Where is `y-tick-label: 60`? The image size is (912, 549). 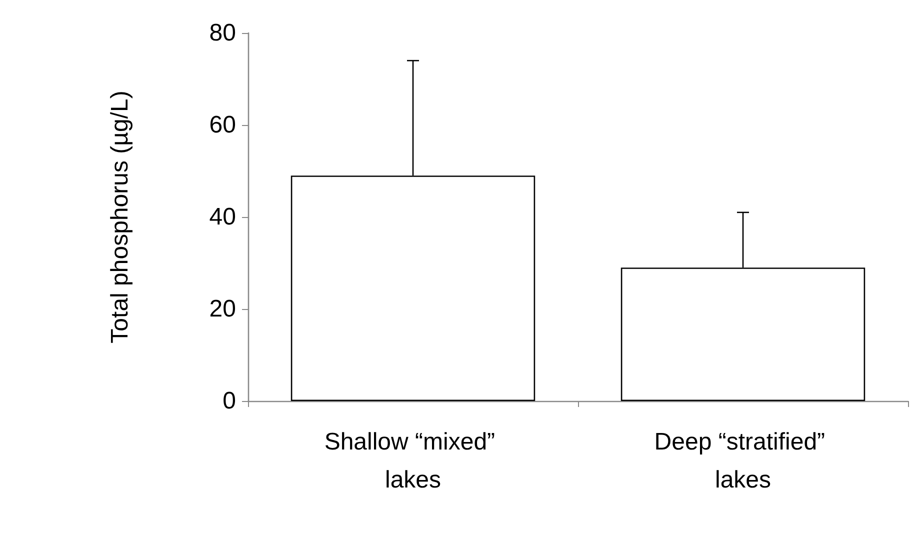 y-tick-label: 60 is located at coordinates (222, 125).